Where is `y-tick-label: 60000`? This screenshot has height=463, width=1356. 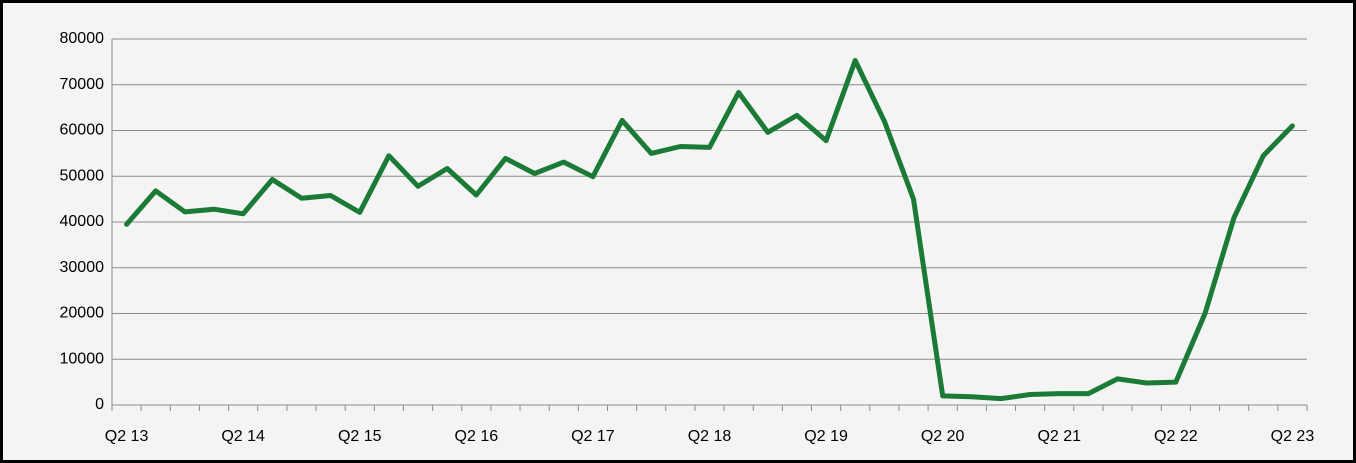 y-tick-label: 60000 is located at coordinates (82, 130).